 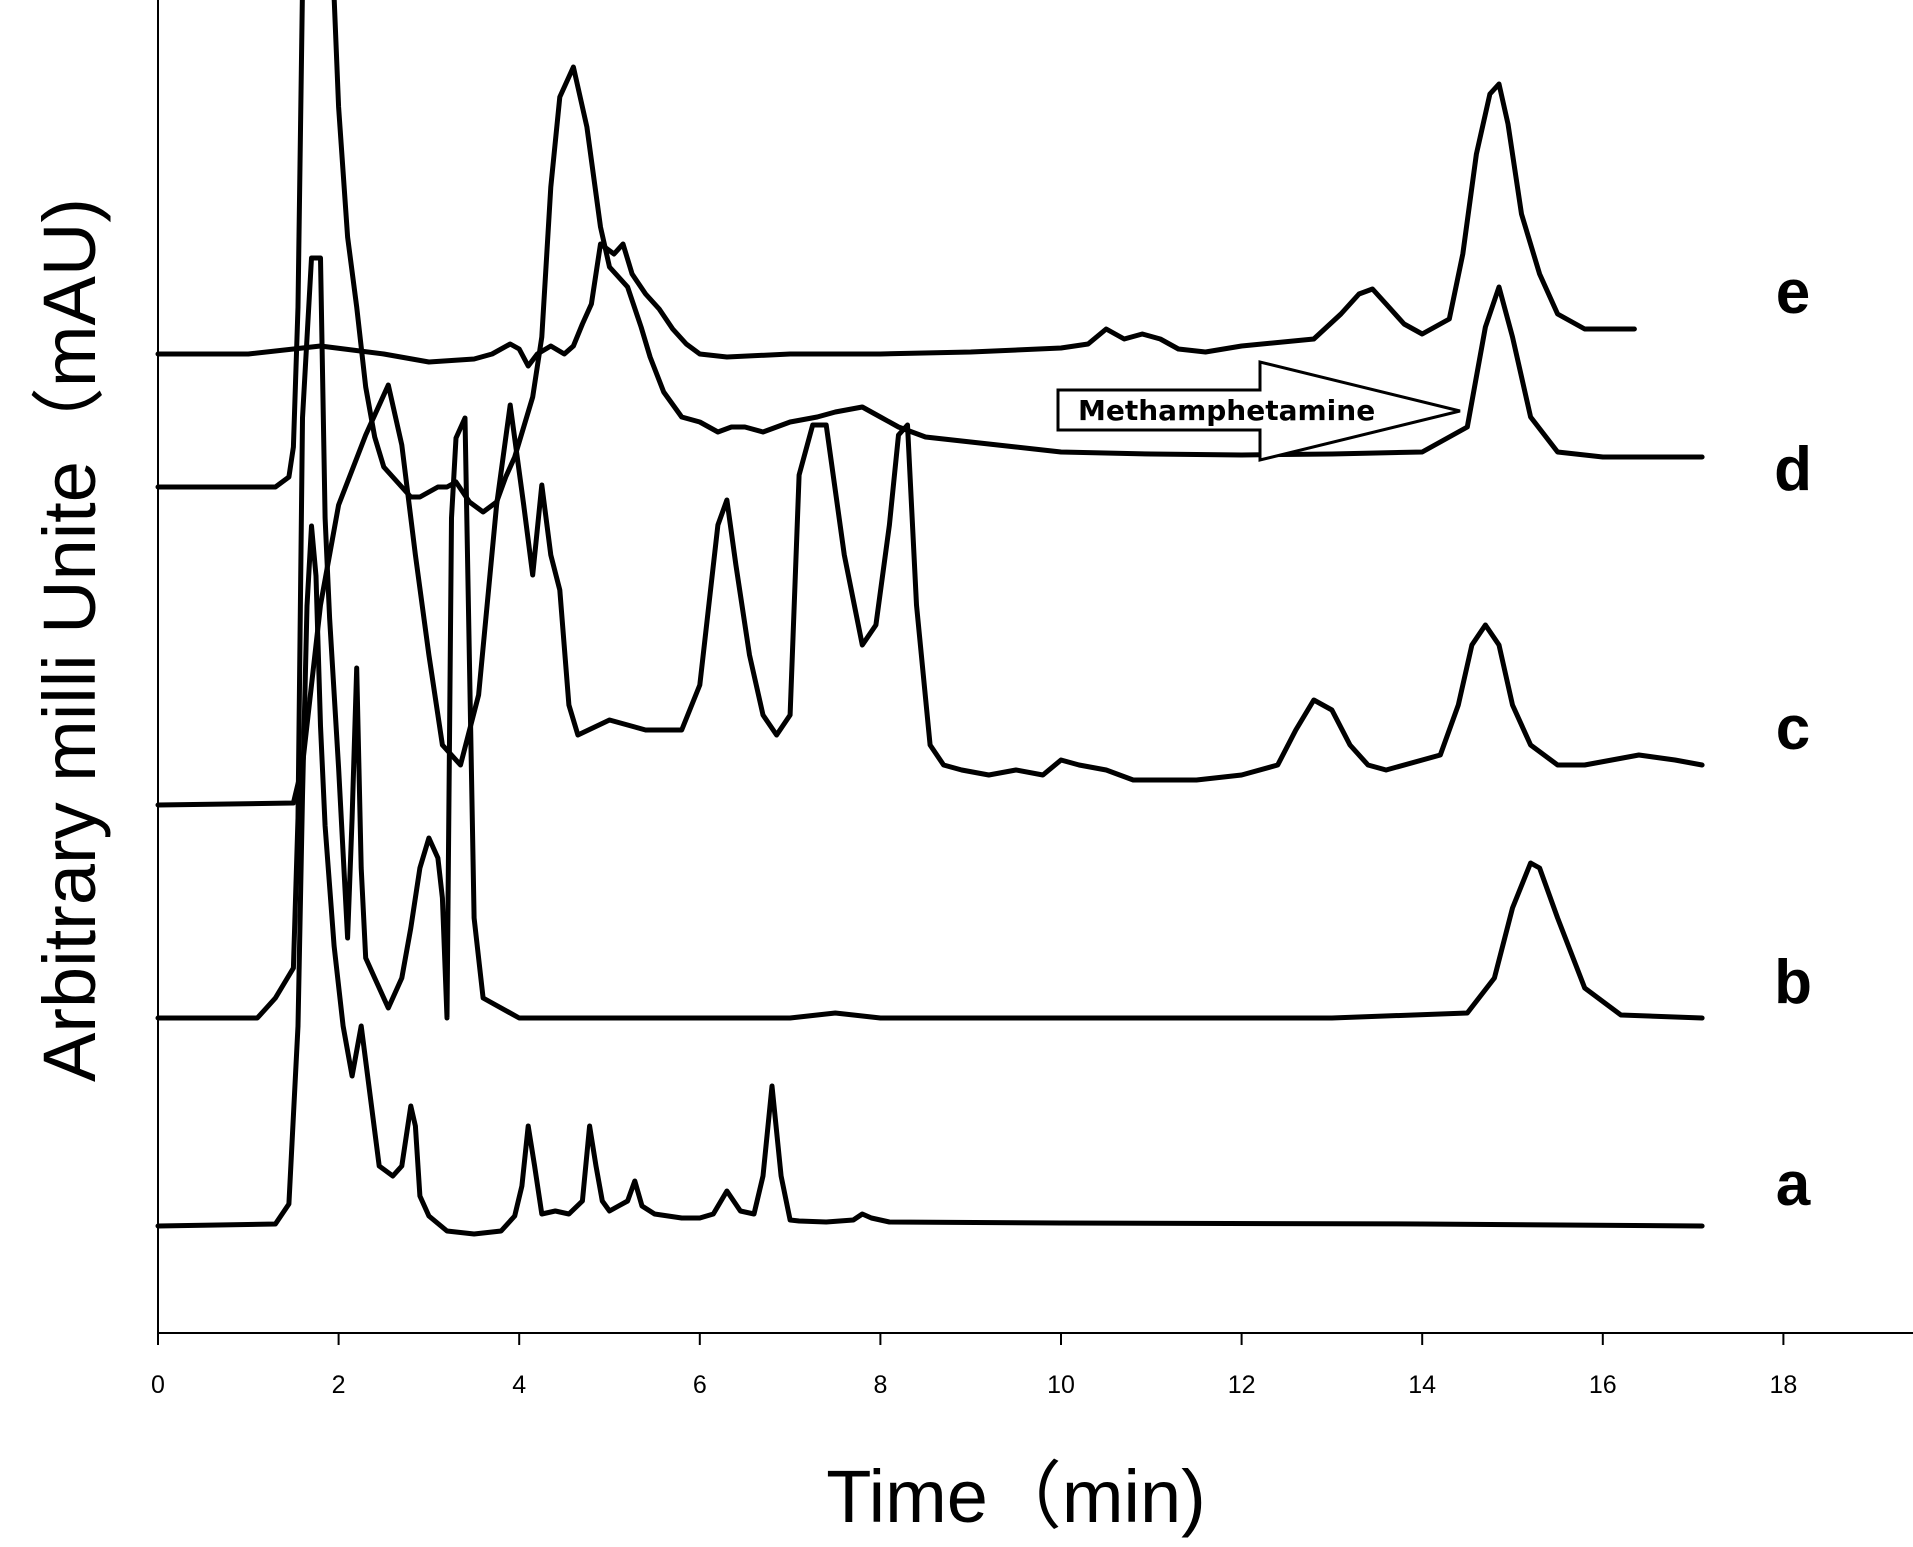 What do you see at coordinates (1226, 410) in the screenshot?
I see `methamphetamine-label: Methamphetamine` at bounding box center [1226, 410].